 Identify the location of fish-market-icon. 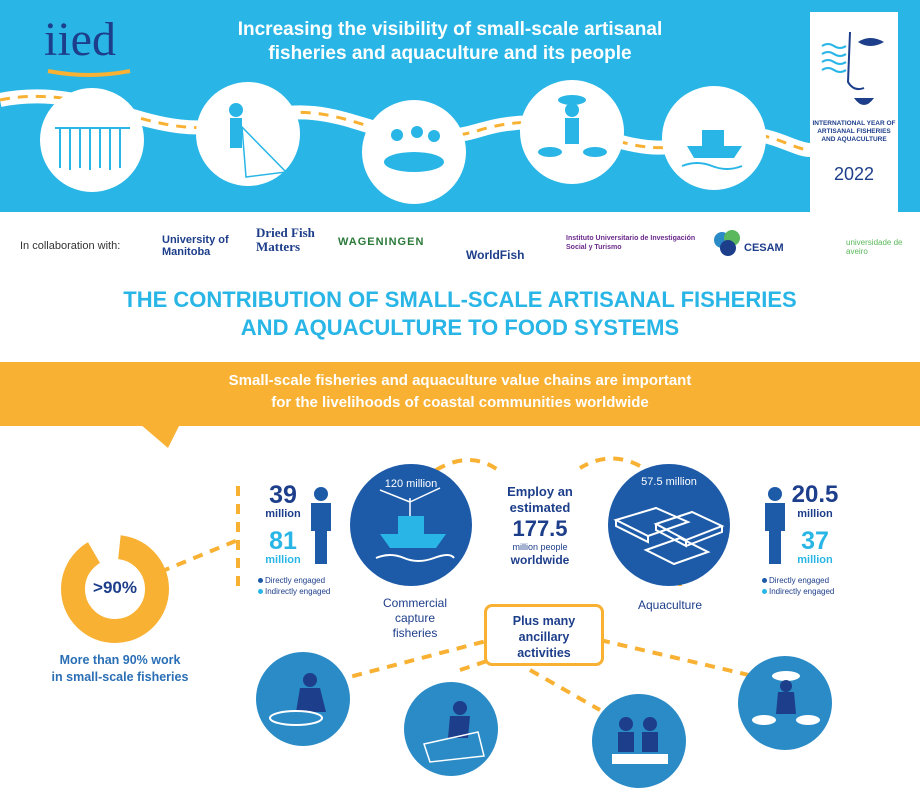
(785, 703).